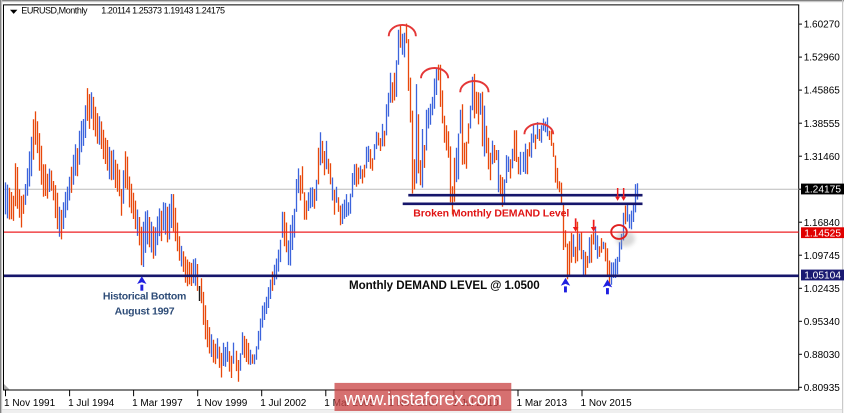  What do you see at coordinates (822, 233) in the screenshot?
I see `svg-text: 1.14525` at bounding box center [822, 233].